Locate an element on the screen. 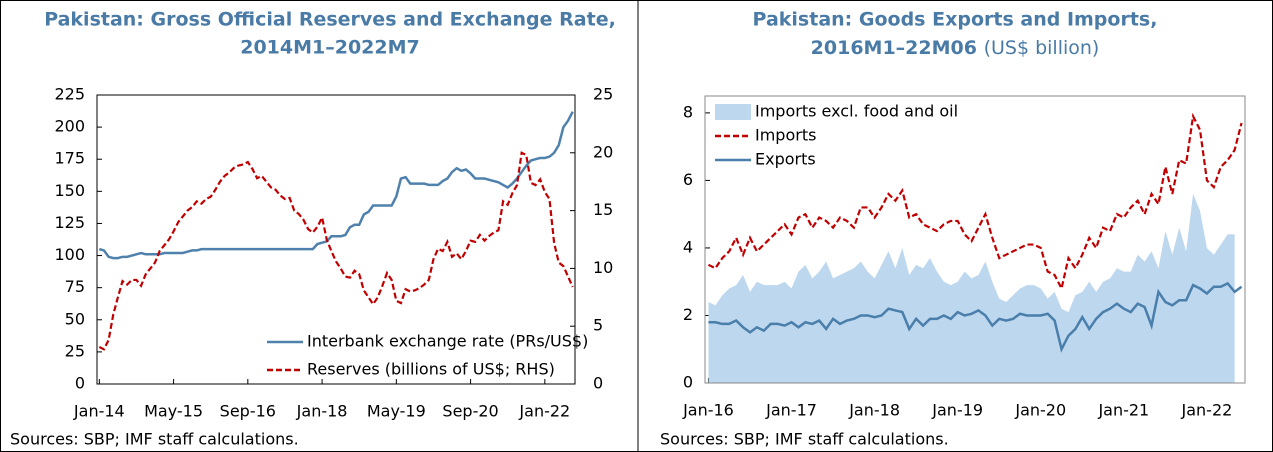 The height and width of the screenshot is (452, 1273). x-tick-label: Jan-17 is located at coordinates (791, 410).